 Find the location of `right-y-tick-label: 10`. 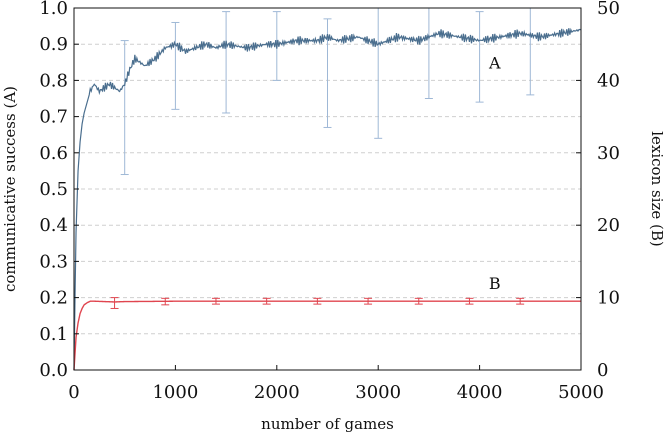

right-y-tick-label: 10 is located at coordinates (608, 298).